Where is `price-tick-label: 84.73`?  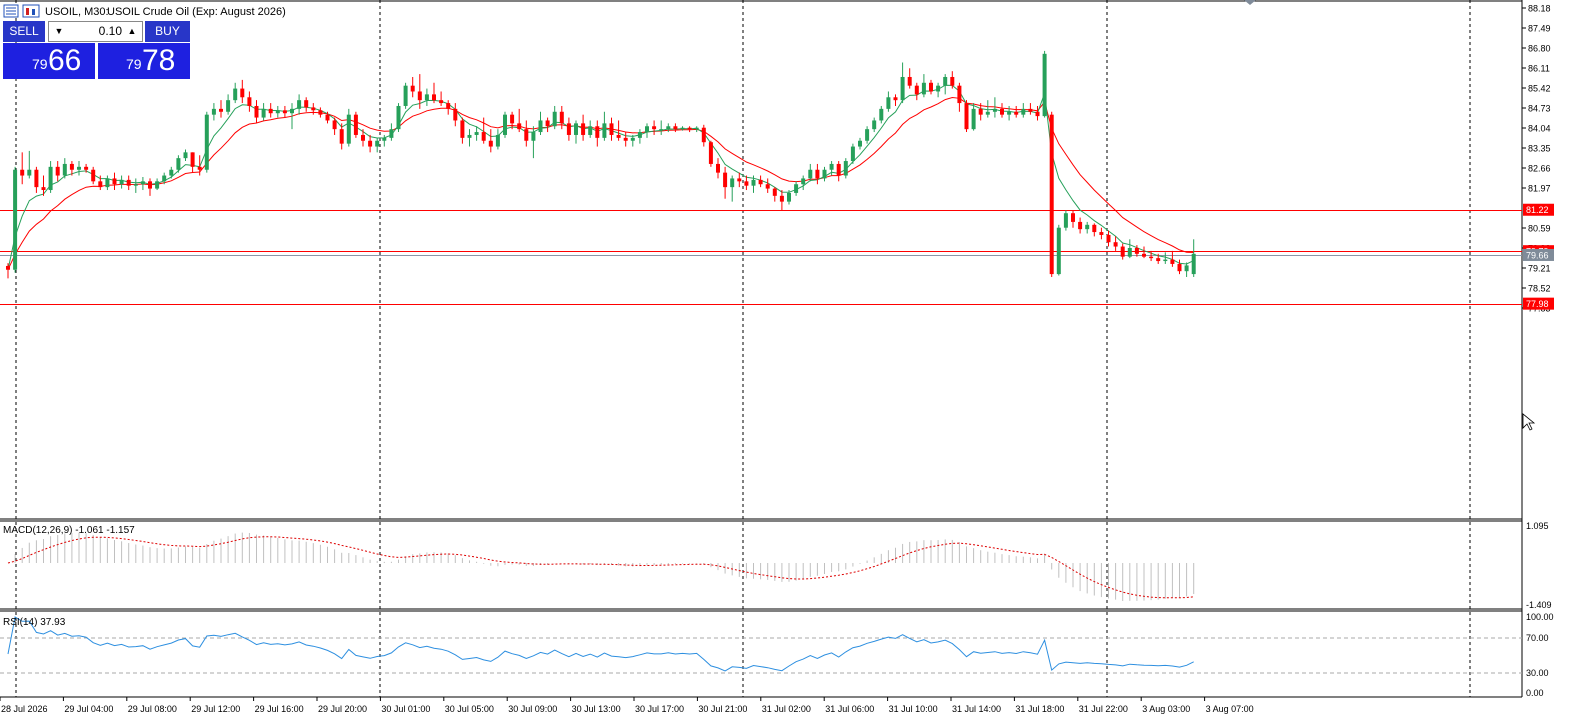 price-tick-label: 84.73 is located at coordinates (1539, 109).